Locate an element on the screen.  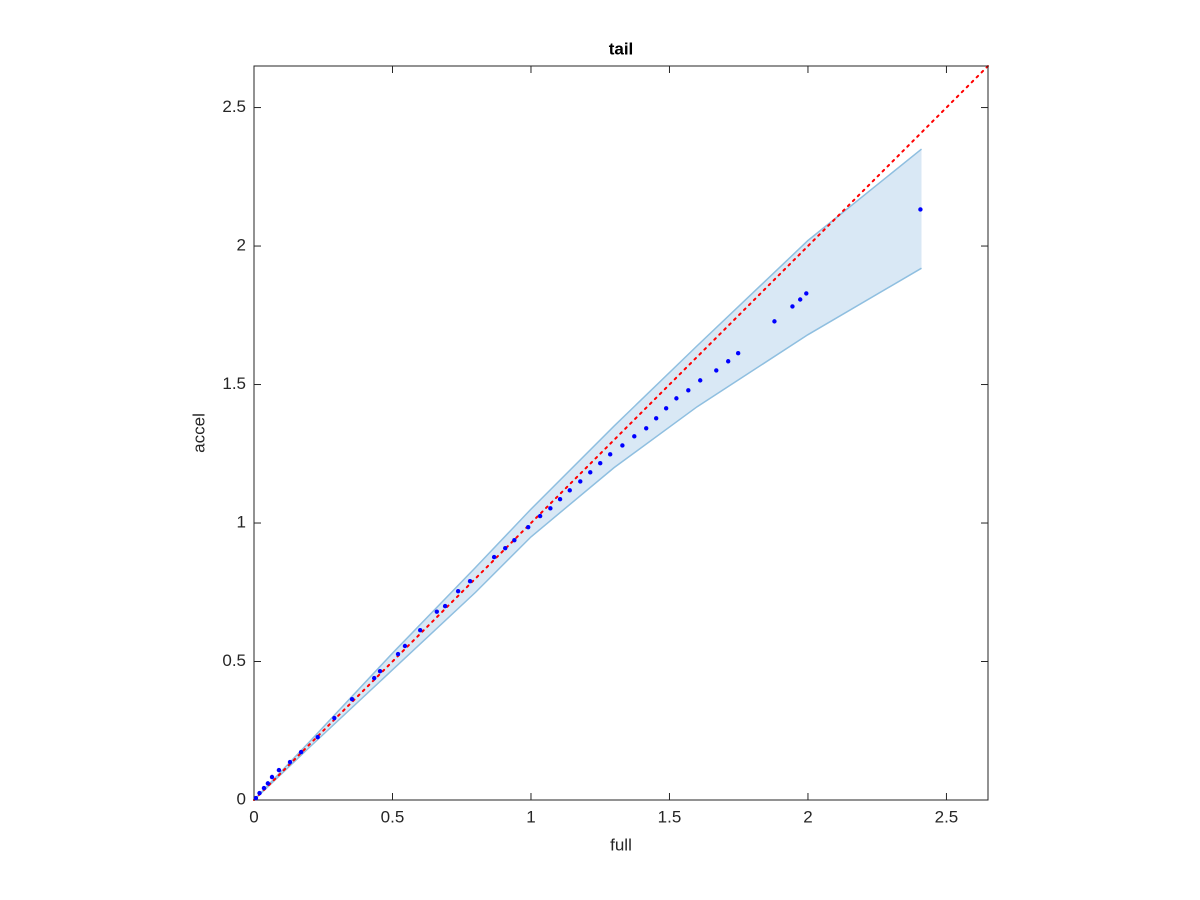
y-axis-label: accel is located at coordinates (198, 433).